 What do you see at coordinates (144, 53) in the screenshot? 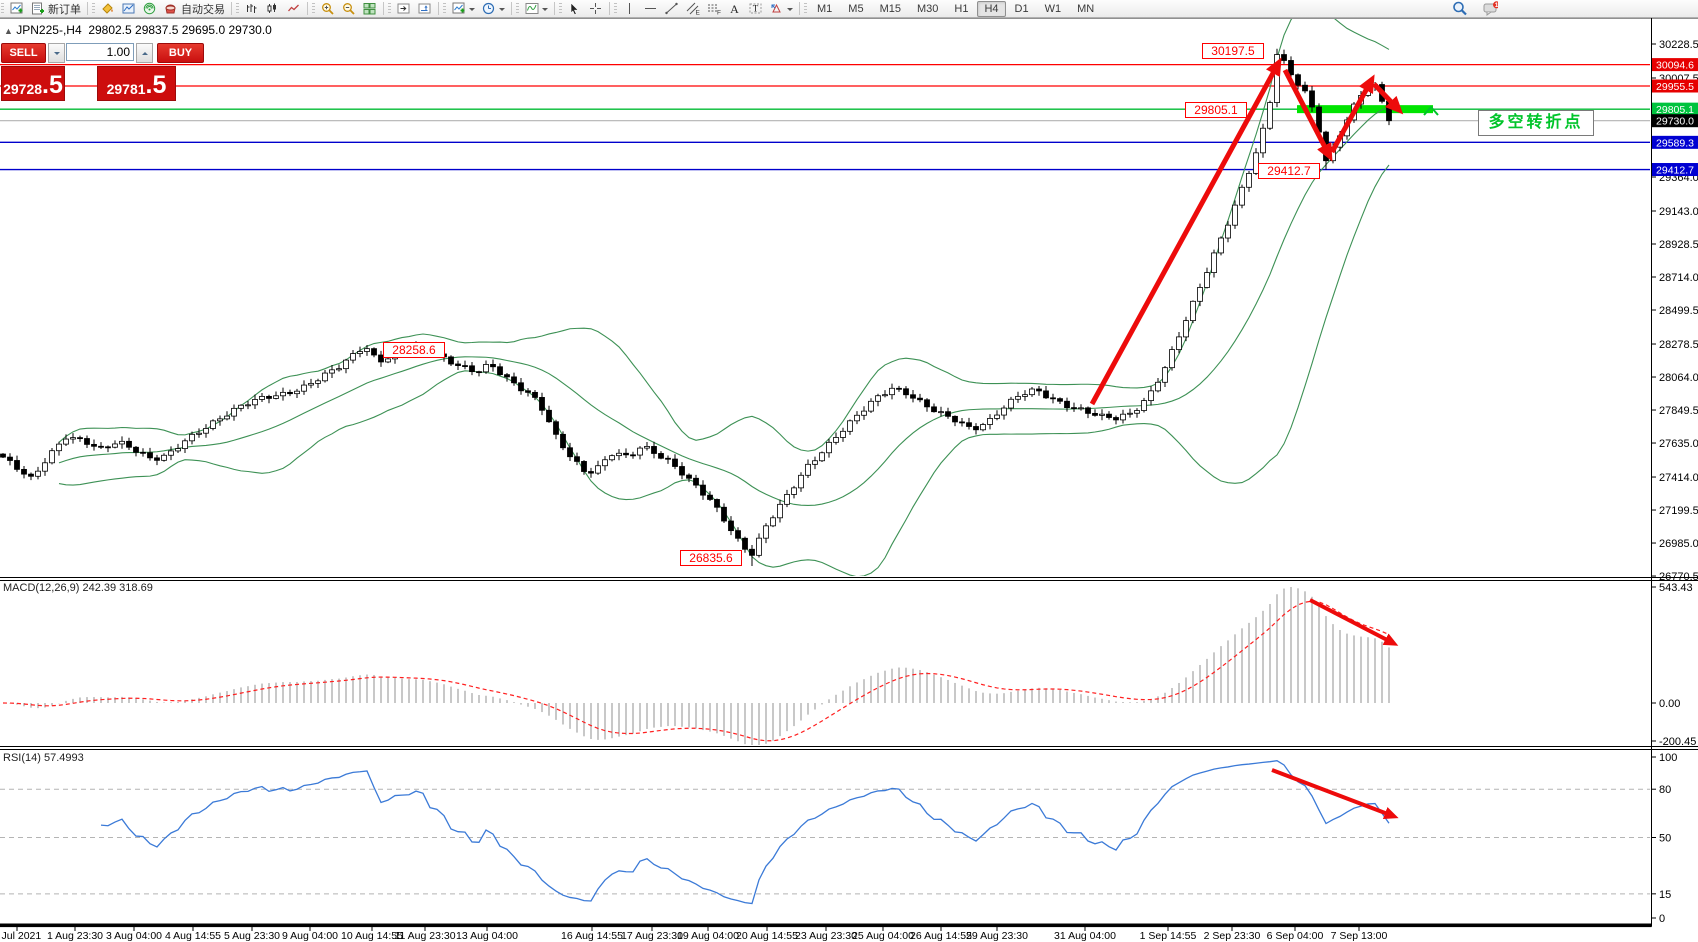
I see `volume-increase-button` at bounding box center [144, 53].